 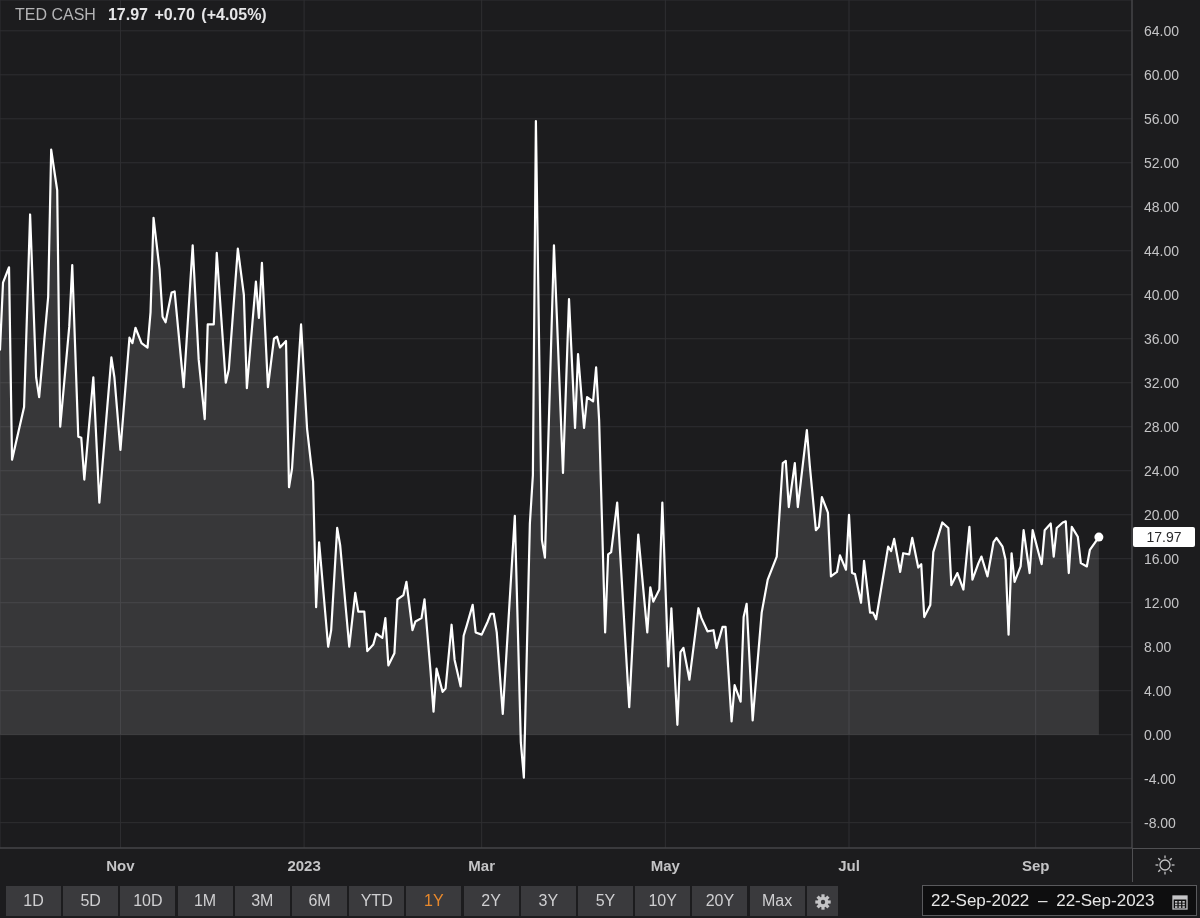 I want to click on y-tick-label: 8.00, so click(x=1158, y=646).